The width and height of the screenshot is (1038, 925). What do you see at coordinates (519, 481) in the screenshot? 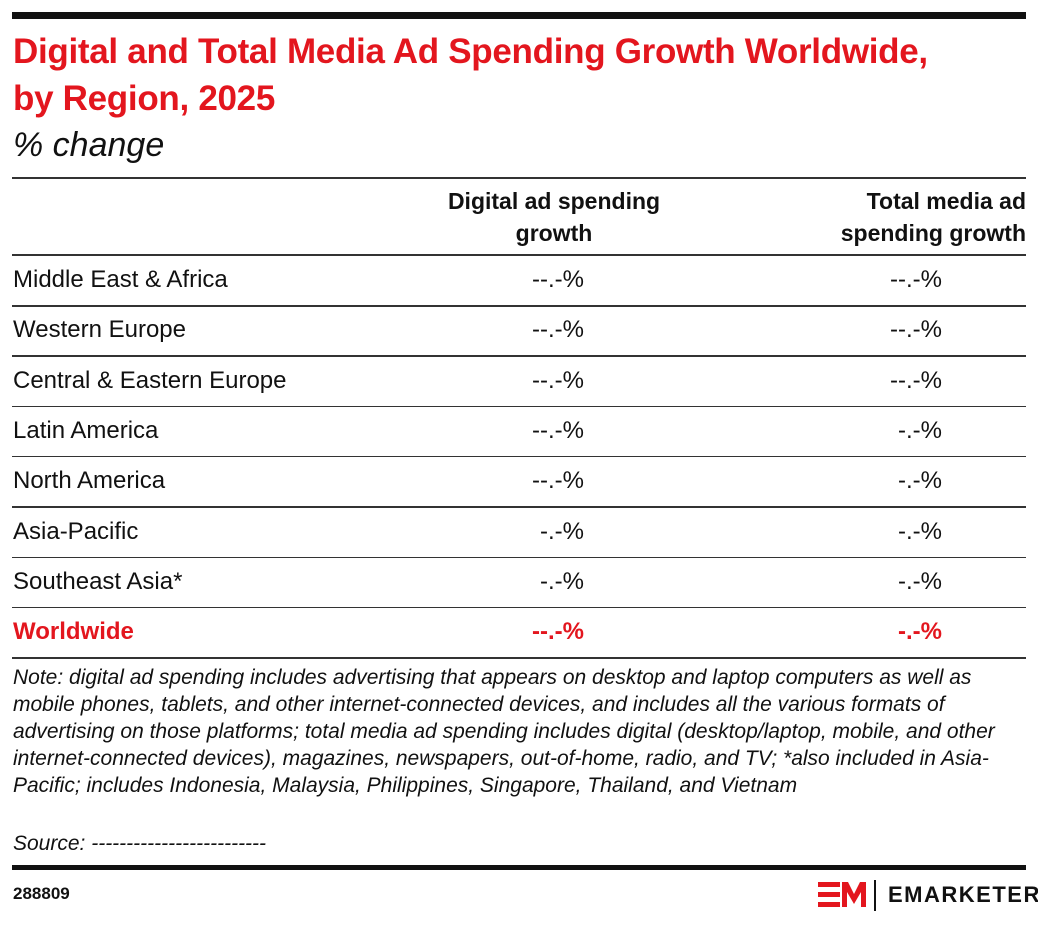
I see `table-row: North America --.-% -.-%` at bounding box center [519, 481].